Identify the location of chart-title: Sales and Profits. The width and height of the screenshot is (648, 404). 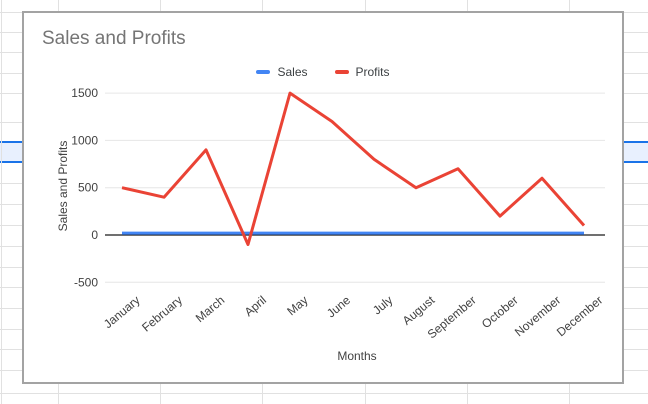
(114, 38).